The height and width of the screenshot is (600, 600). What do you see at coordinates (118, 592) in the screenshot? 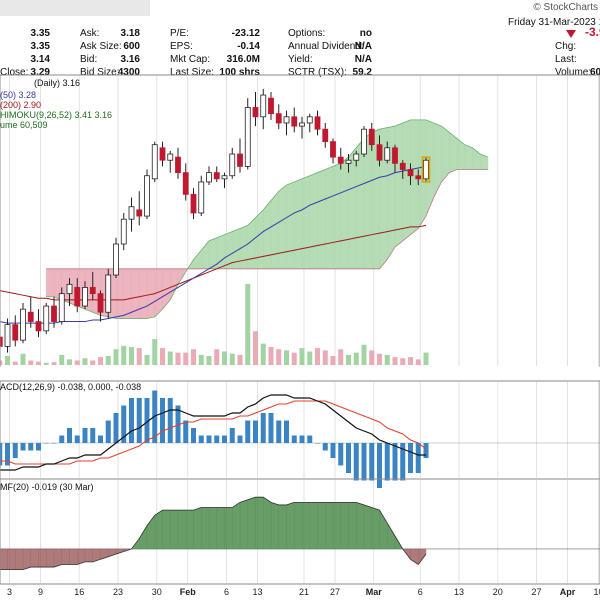
I see `x-tick-label-bottom: 23` at bounding box center [118, 592].